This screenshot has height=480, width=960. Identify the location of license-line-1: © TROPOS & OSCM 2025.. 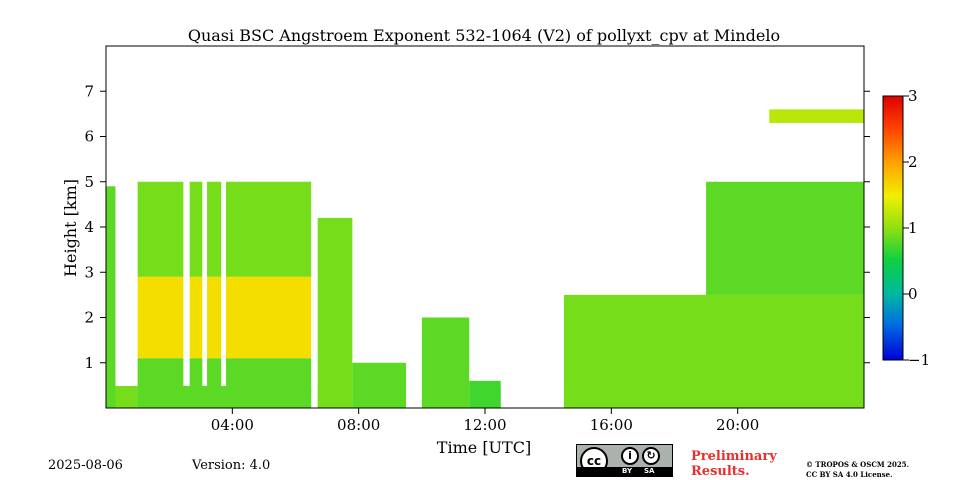
(858, 464).